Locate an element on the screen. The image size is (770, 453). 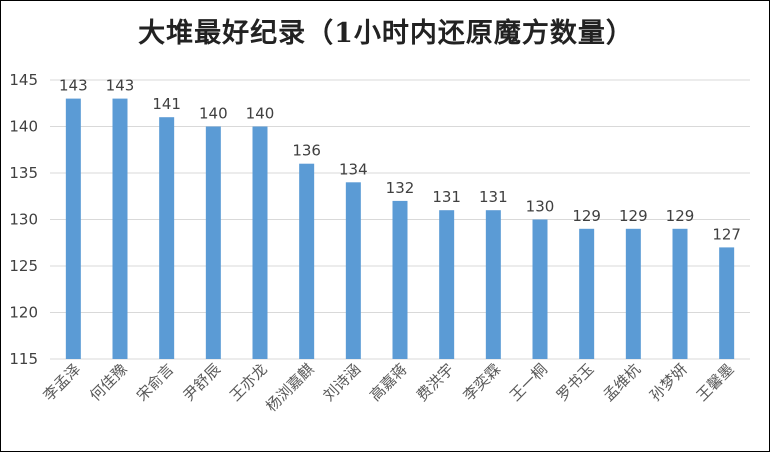
y-tick-label: 145 is located at coordinates (23, 80).